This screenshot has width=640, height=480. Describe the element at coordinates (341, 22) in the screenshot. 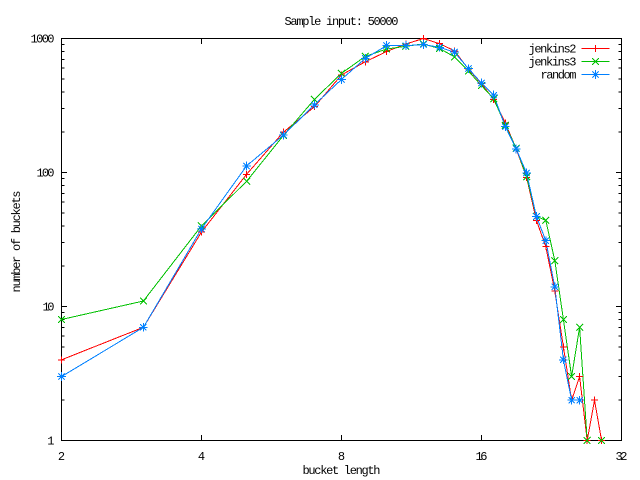

I see `svg-text: Sample input: 50000` at that location.